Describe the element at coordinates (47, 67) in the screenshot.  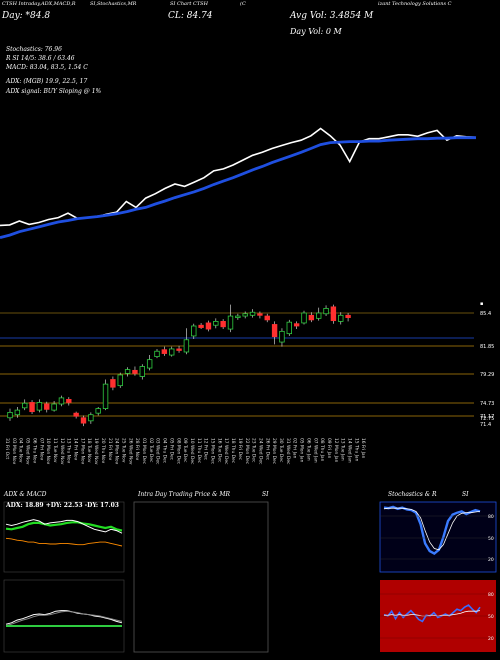
I see `macd-readout: MACD: 83.04, 83.5, 1.54 C` at that location.